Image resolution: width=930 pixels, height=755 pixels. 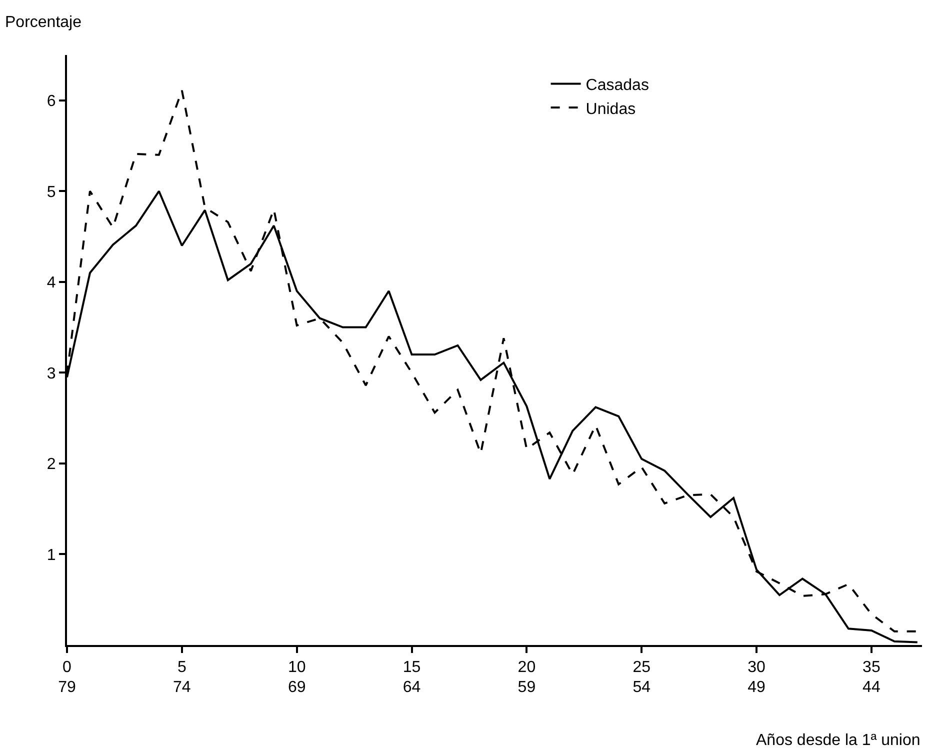 I want to click on x-tick-label: 10, so click(x=297, y=667).